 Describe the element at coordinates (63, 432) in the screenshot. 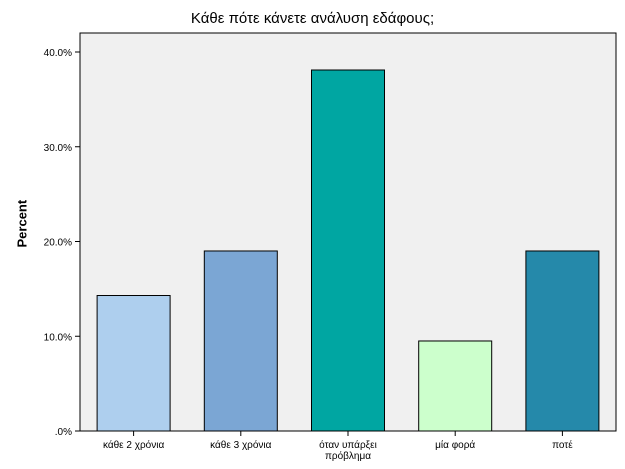

I see `y-tick-label: .0%` at that location.